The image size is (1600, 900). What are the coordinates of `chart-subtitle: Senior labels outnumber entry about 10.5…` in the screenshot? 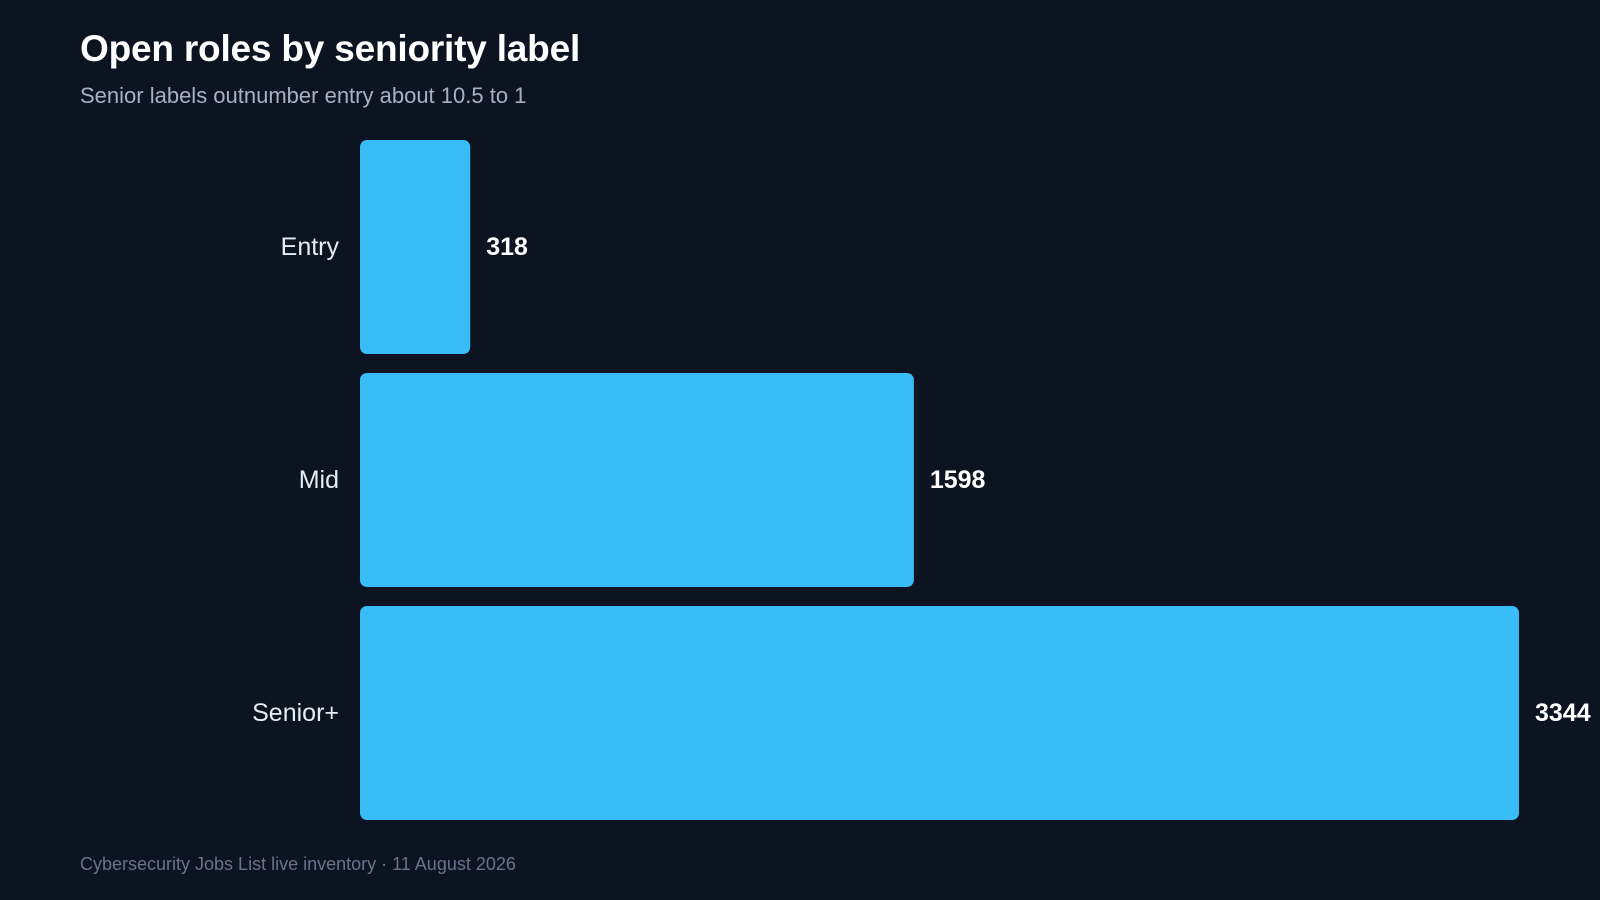 It's located at (303, 95).